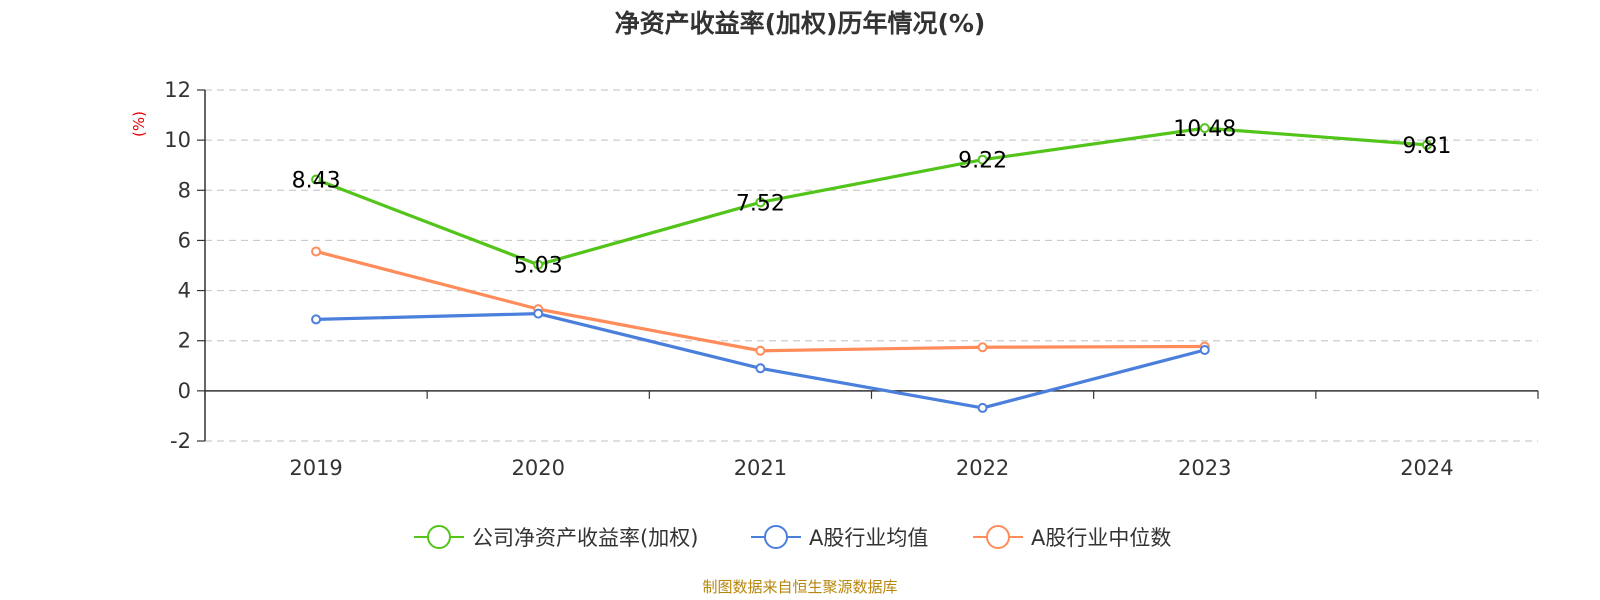  I want to click on legend-label: A股行业均值, so click(868, 538).